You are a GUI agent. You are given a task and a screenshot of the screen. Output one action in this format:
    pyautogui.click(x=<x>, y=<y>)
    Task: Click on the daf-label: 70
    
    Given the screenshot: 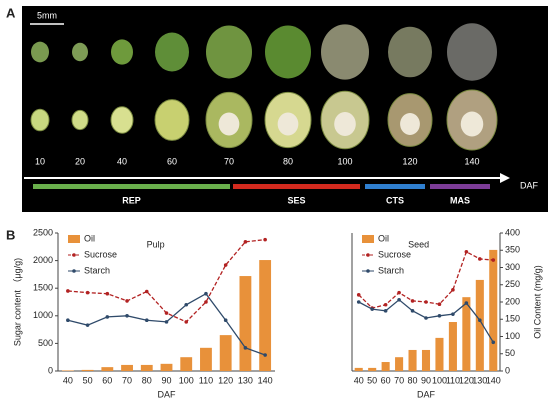 What is the action you would take?
    pyautogui.click(x=229, y=161)
    